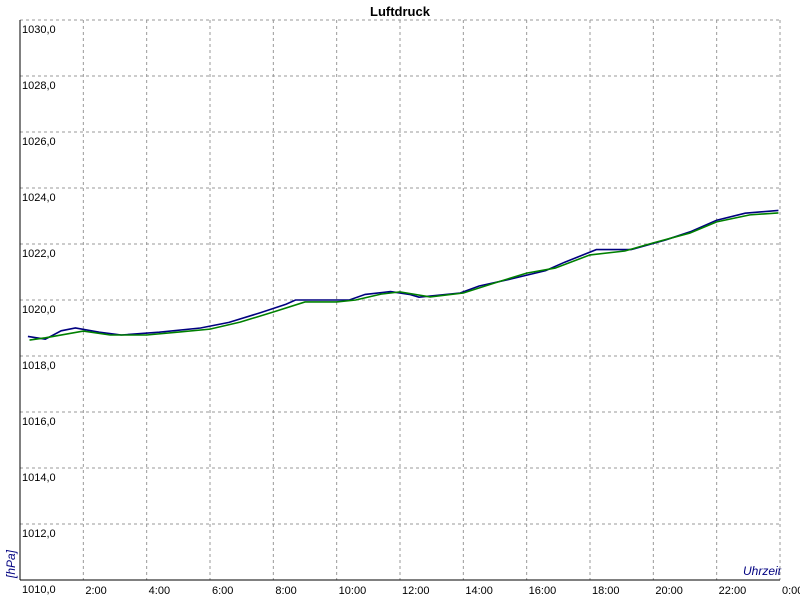  Describe the element at coordinates (400, 11) in the screenshot. I see `chart-title: Luftdruck` at that location.